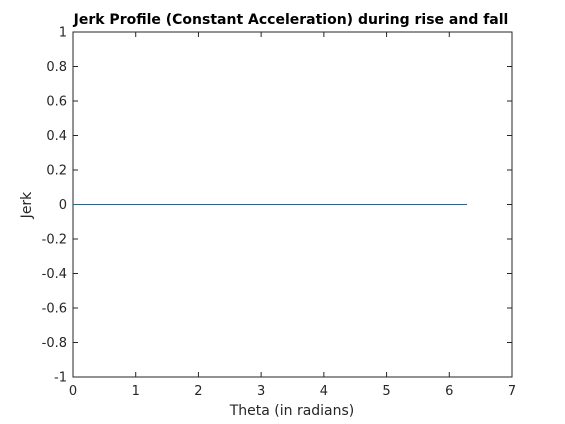 The width and height of the screenshot is (565, 424). I want to click on y-tick-label: -1, so click(60, 378).